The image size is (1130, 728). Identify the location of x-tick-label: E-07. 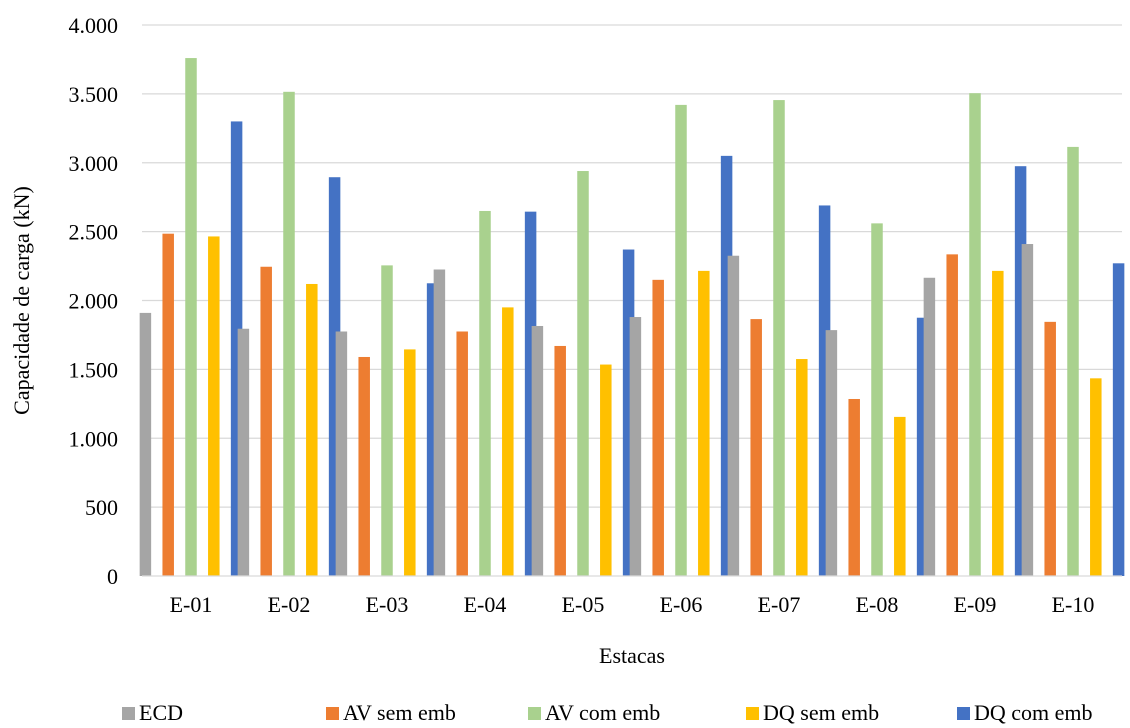
(779, 604).